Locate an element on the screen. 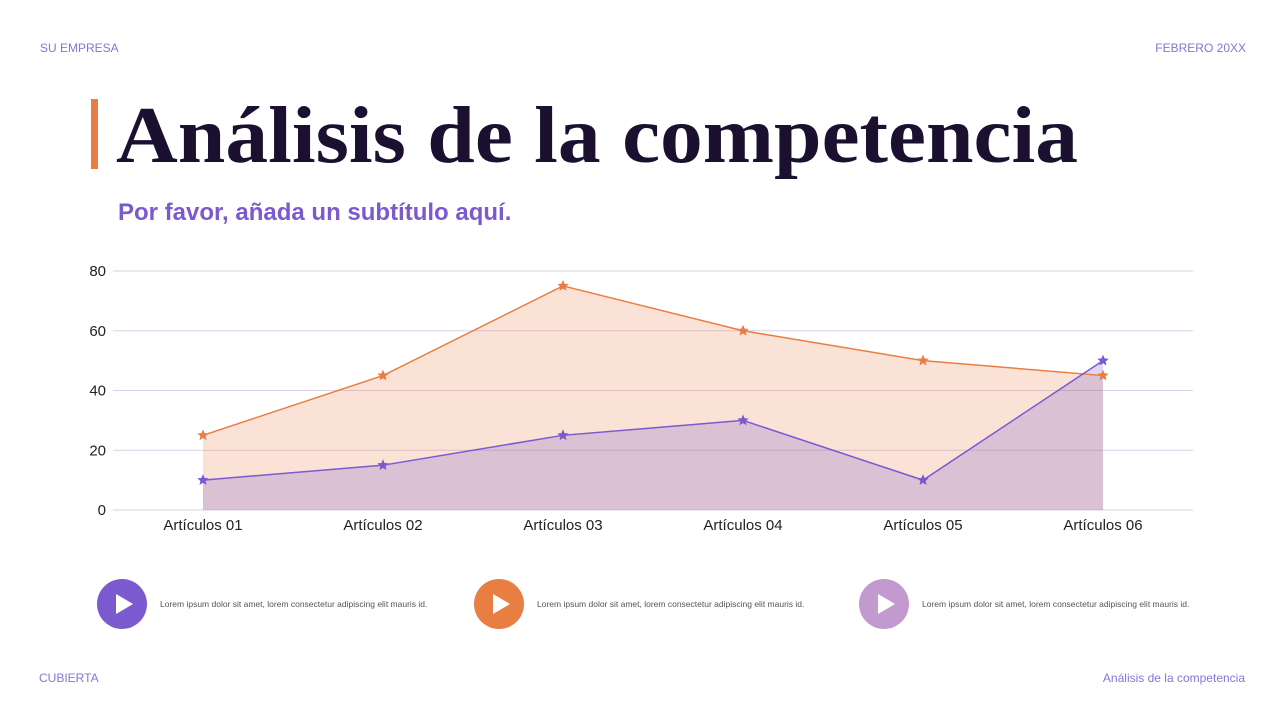  area is located at coordinates (653, 435).